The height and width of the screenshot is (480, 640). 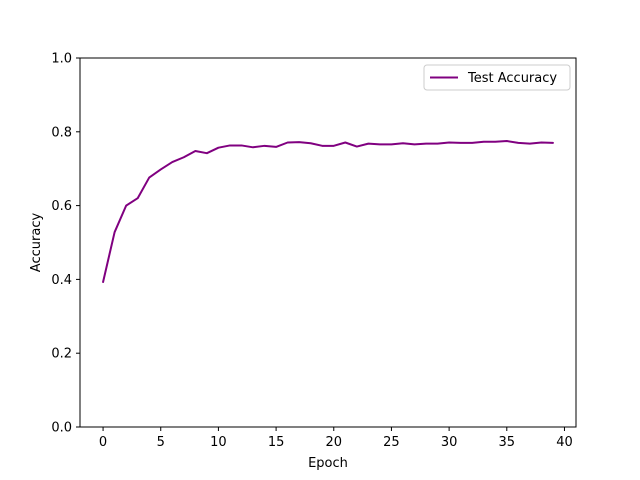 I want to click on x-tick-label: 15, so click(x=276, y=442).